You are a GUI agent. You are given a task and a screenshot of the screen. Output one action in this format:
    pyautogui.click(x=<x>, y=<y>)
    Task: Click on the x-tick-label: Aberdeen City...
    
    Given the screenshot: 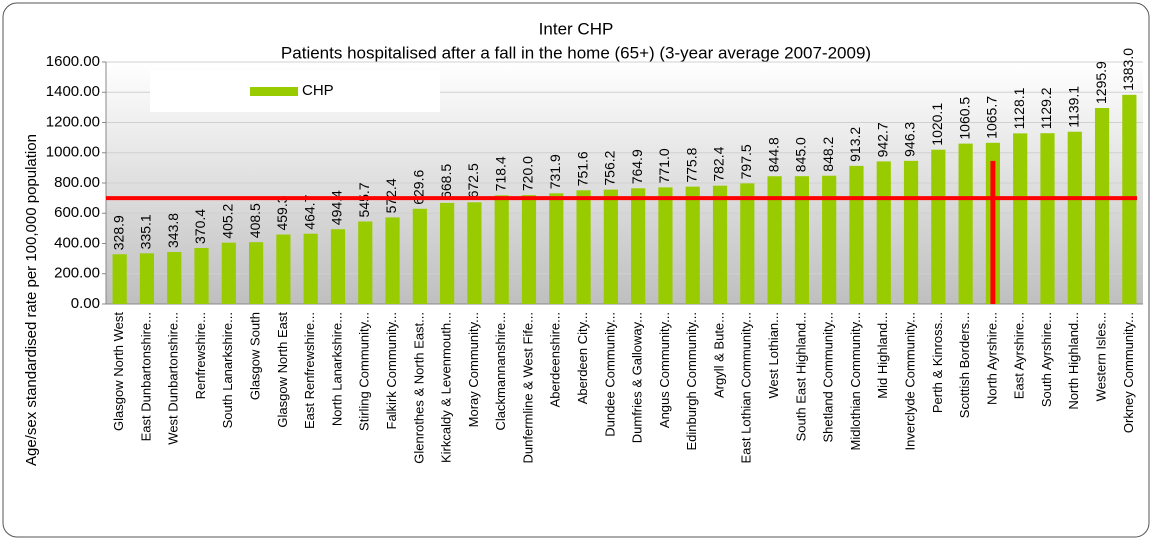 What is the action you would take?
    pyautogui.click(x=582, y=358)
    